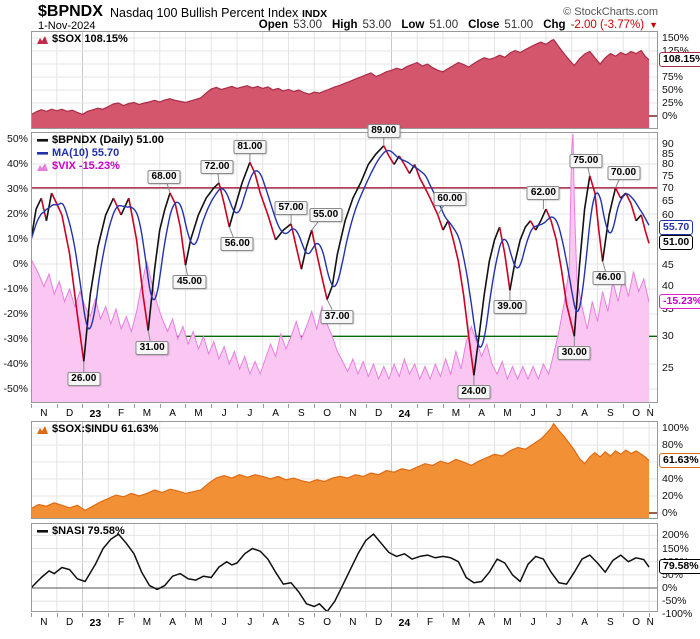  What do you see at coordinates (78, 153) in the screenshot?
I see `bpndx-main-legend: MA(10) 55.70` at bounding box center [78, 153].